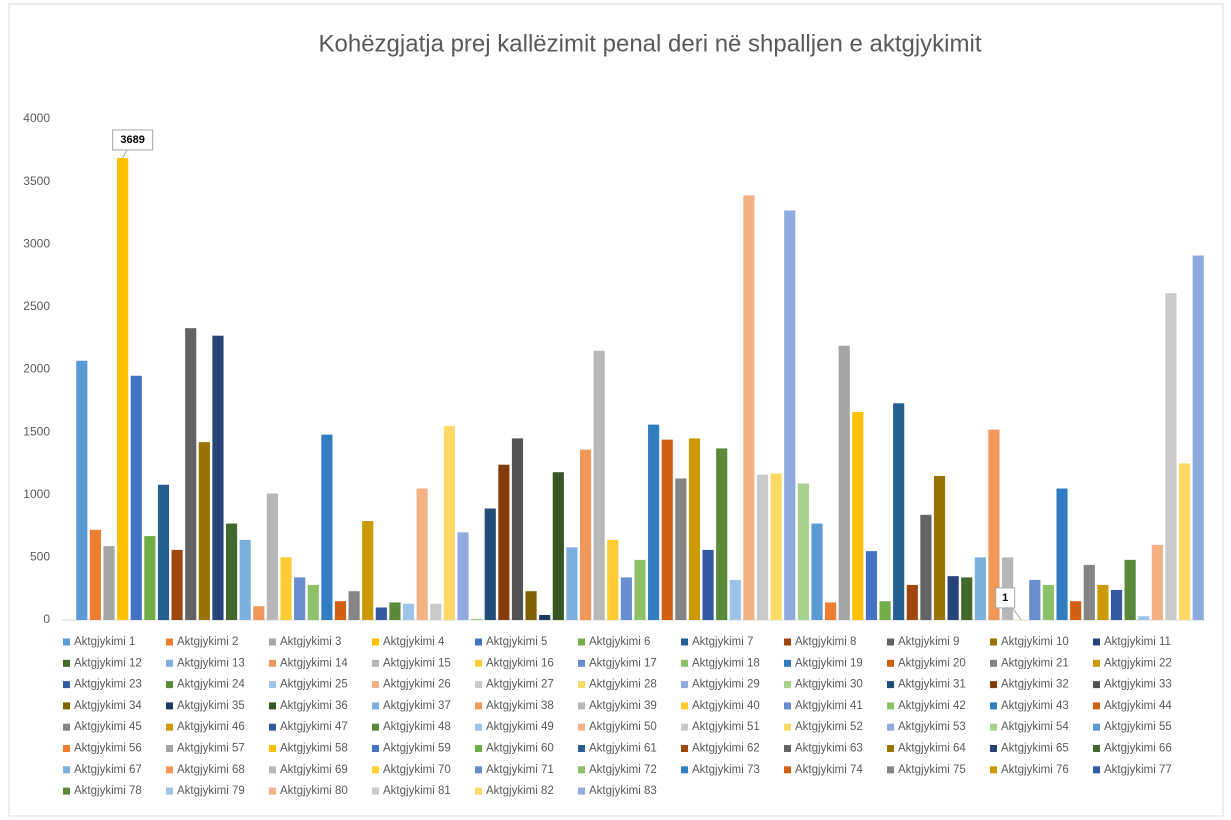 This screenshot has width=1231, height=820. What do you see at coordinates (1138, 749) in the screenshot?
I see `legend-label: Aktgjykimi 66` at bounding box center [1138, 749].